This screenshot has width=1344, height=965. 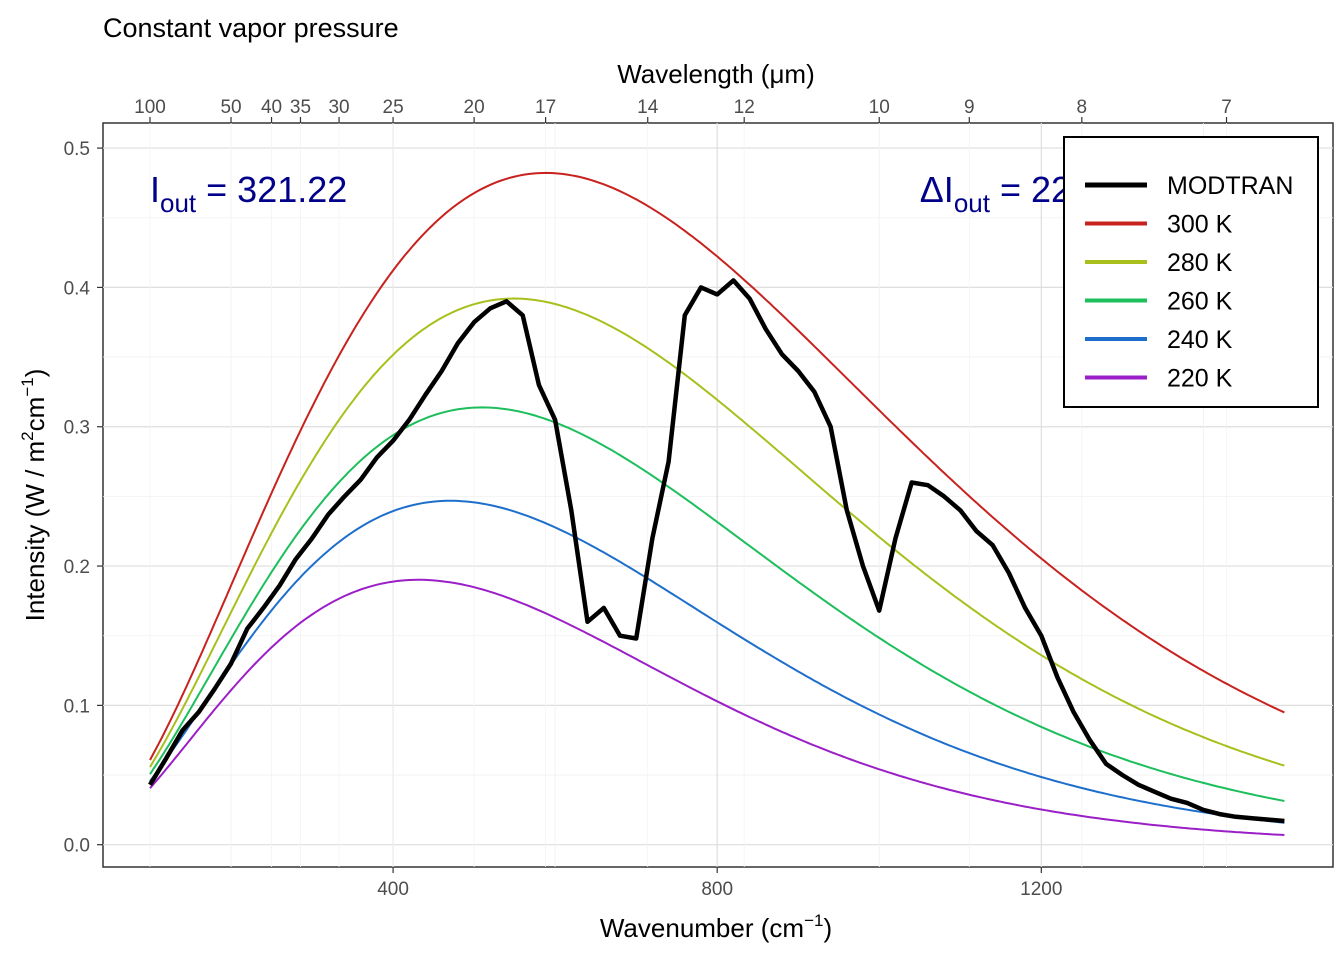 I want to click on top-tick-label: 14, so click(x=648, y=107).